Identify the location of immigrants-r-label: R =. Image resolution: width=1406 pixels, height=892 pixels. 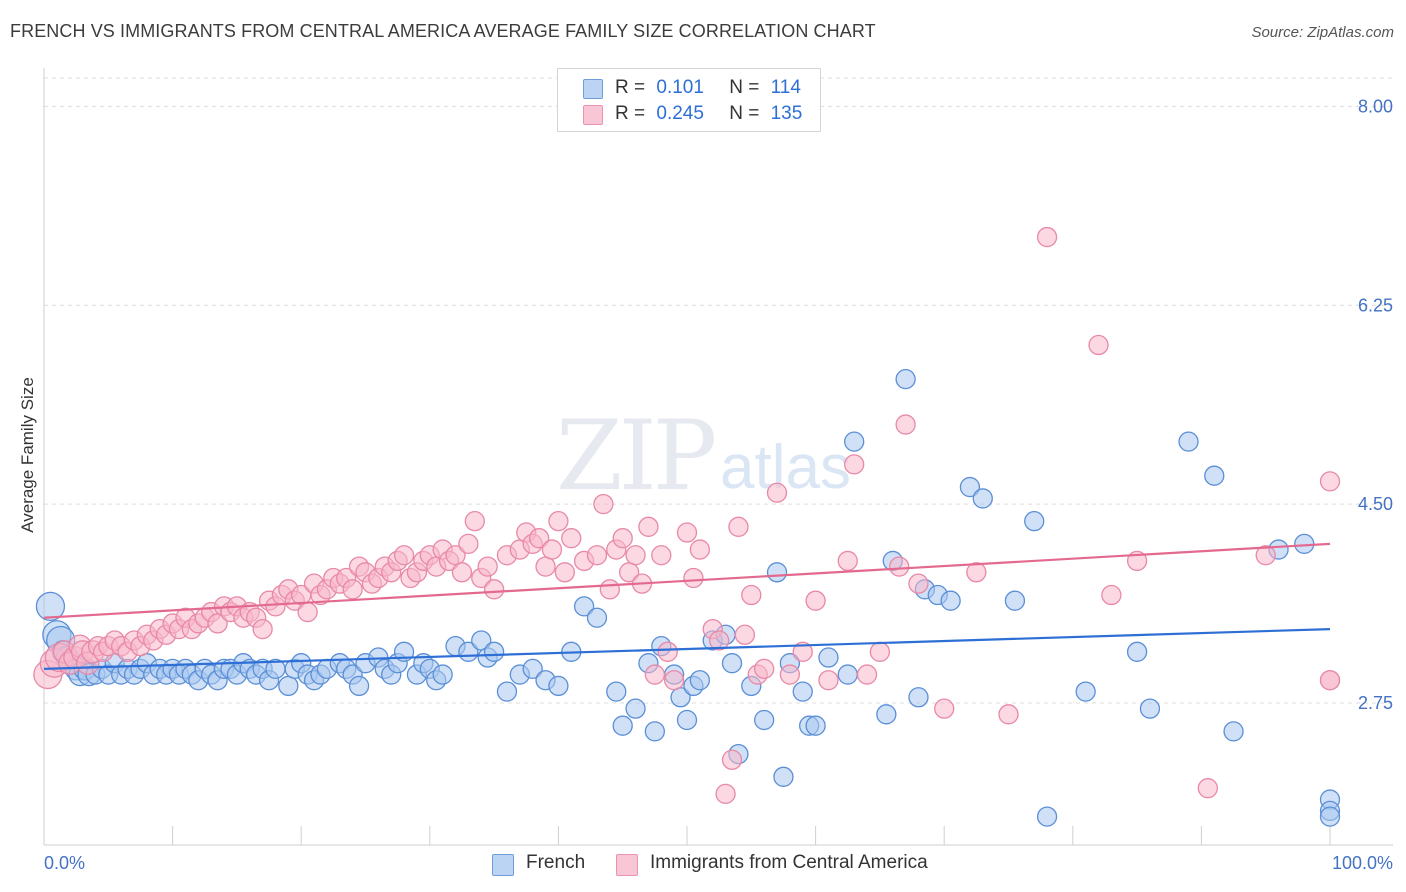
(630, 113).